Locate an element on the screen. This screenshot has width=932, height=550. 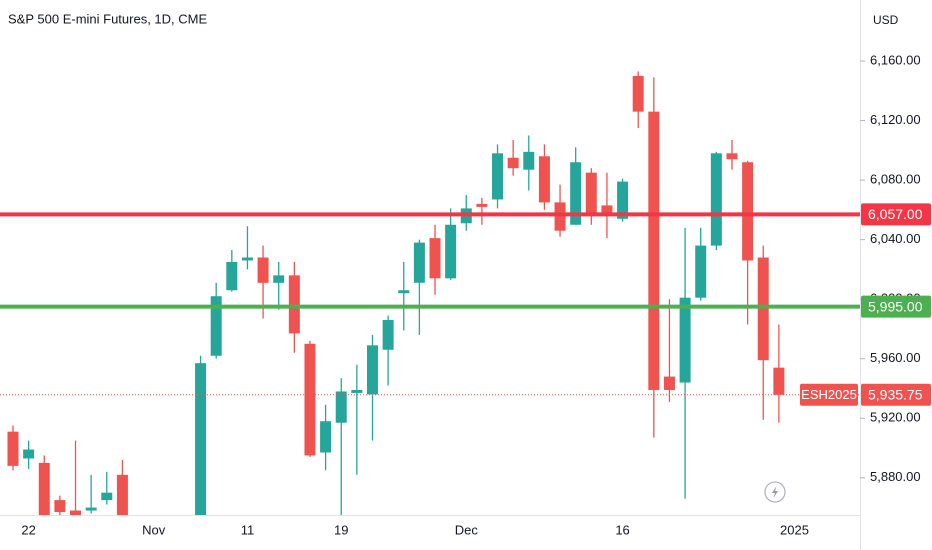
lightning-icon is located at coordinates (775, 492).